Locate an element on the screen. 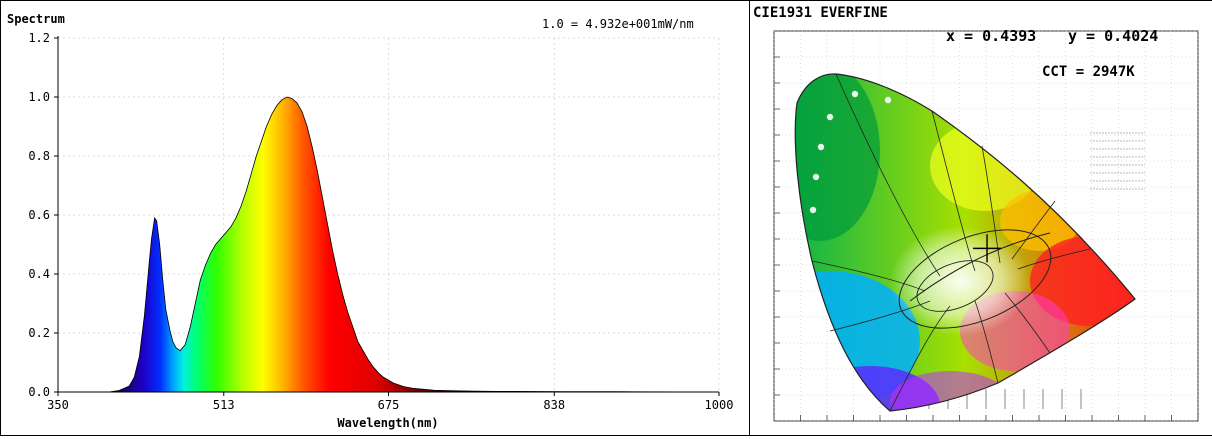 Image resolution: width=1212 pixels, height=439 pixels. spectrum-scale-note: 1.0 = 4.932e+001mW/nm is located at coordinates (618, 24).